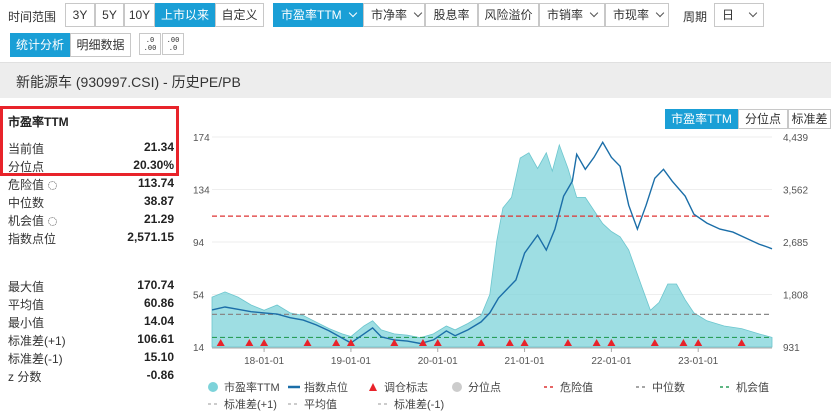 This screenshot has width=831, height=416. Describe the element at coordinates (728, 15) in the screenshot. I see `period-value: 日` at that location.